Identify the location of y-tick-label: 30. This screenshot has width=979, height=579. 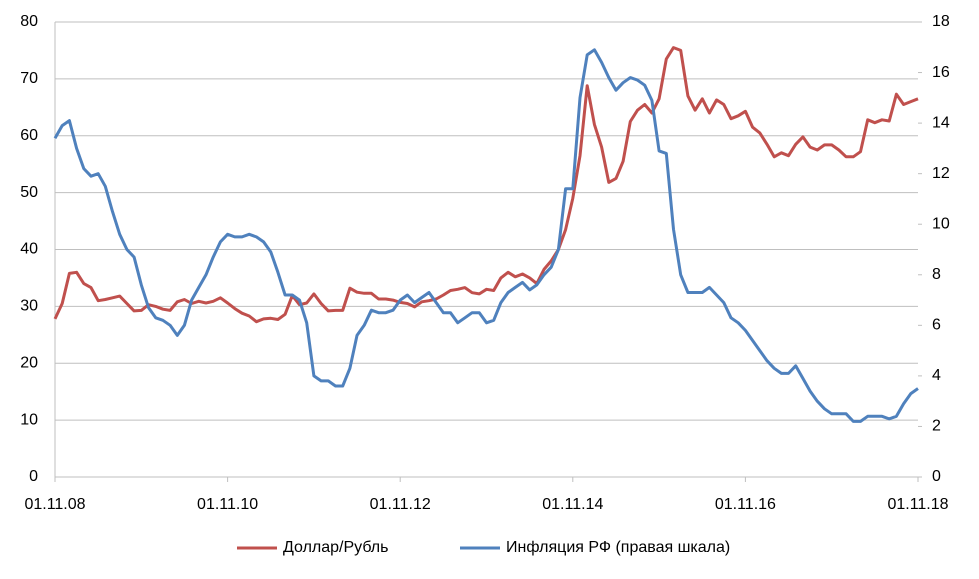
(29, 306).